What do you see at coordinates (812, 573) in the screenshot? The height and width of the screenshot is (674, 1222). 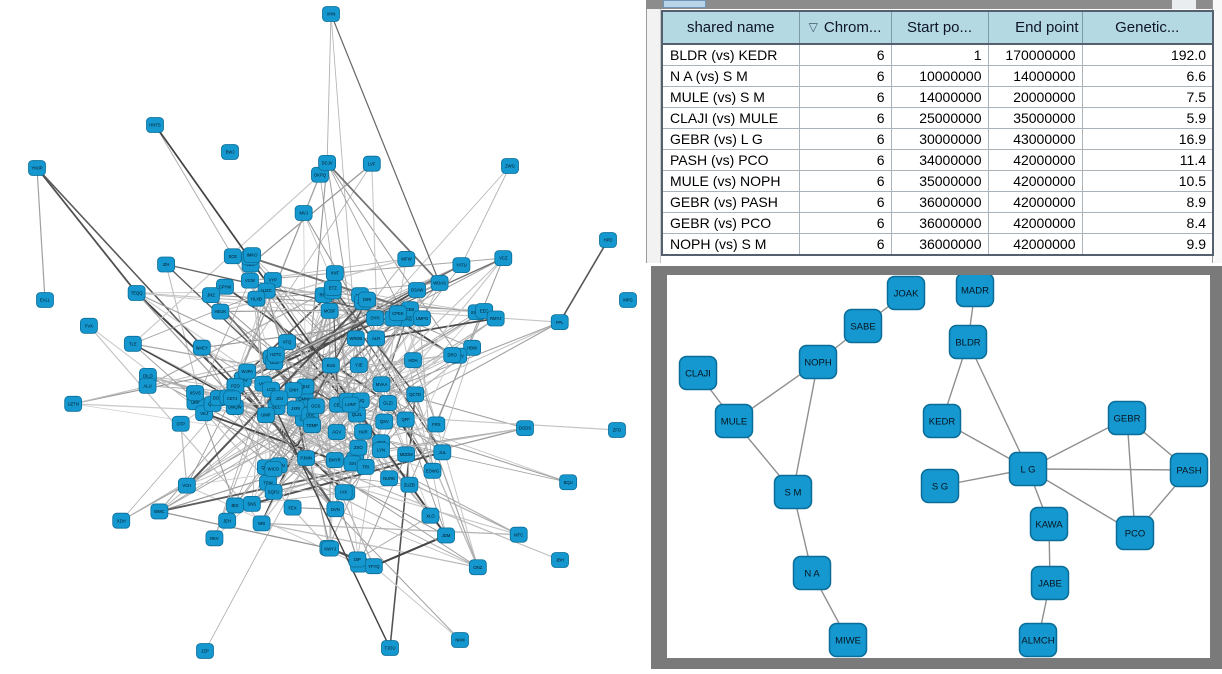 I see `network-node: N A` at bounding box center [812, 573].